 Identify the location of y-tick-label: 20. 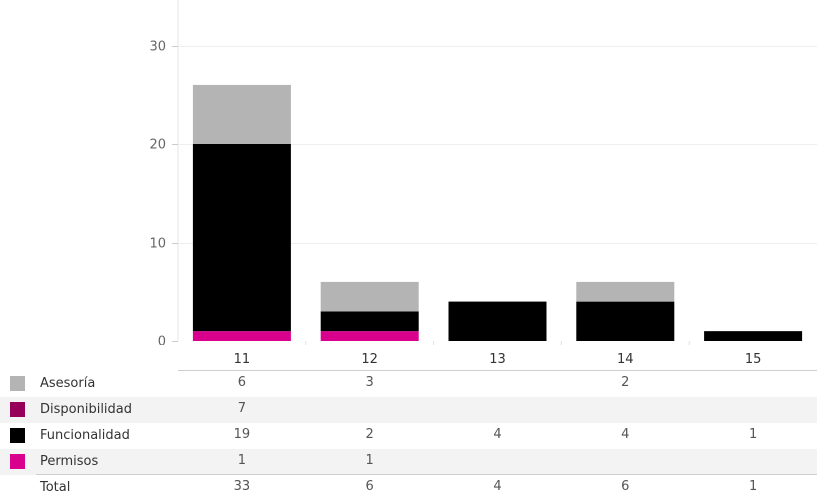
(157, 145).